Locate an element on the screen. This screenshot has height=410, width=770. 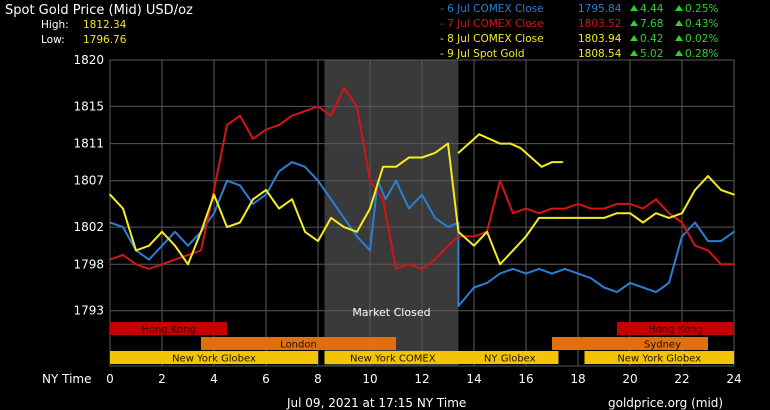
x-tick-label: 20 is located at coordinates (629, 379).